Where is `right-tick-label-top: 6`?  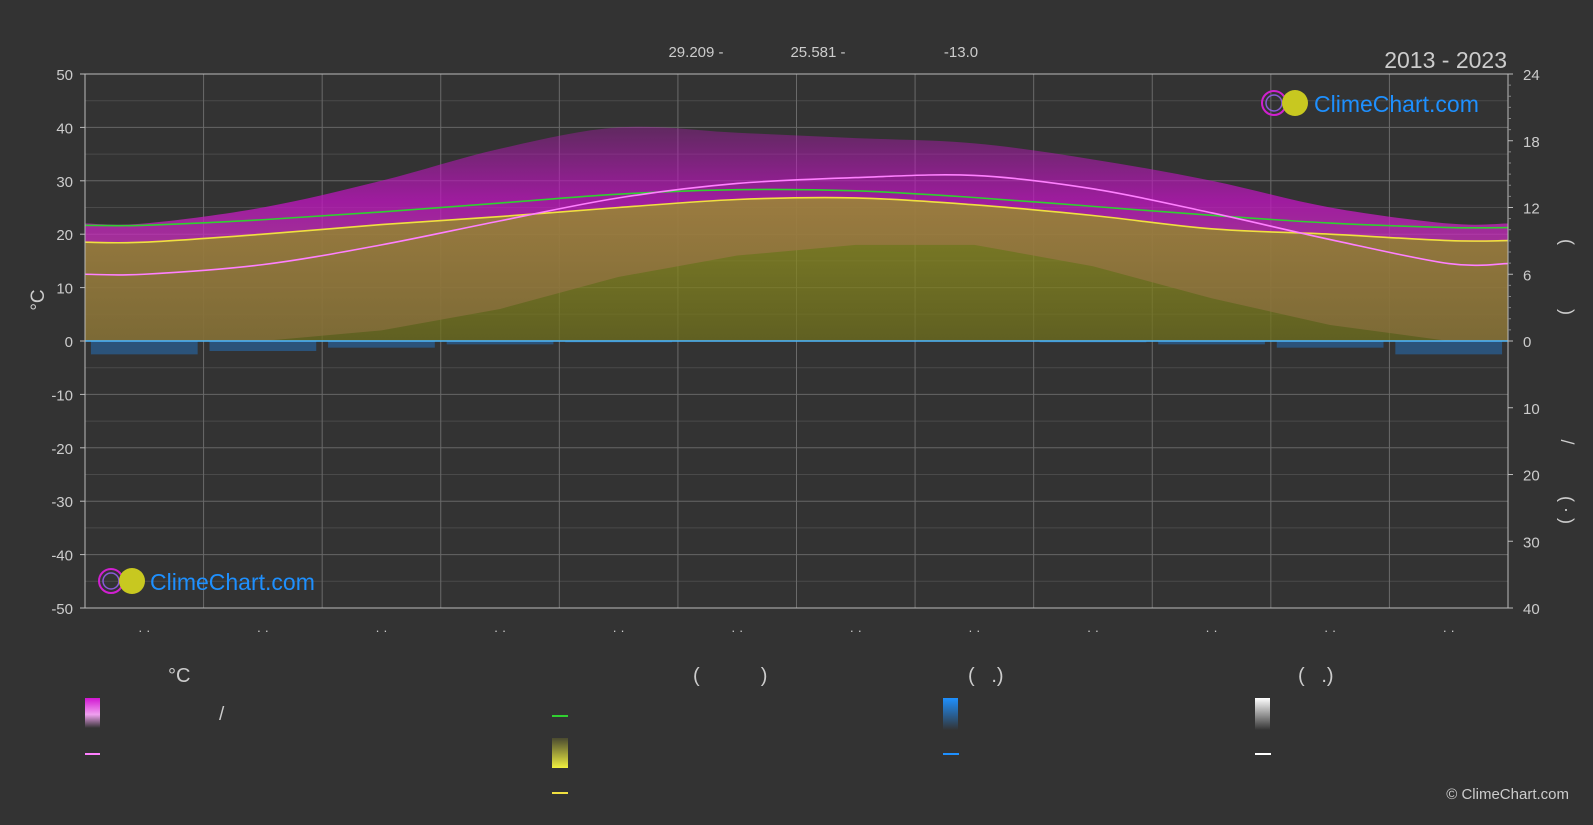 right-tick-label-top: 6 is located at coordinates (1527, 275).